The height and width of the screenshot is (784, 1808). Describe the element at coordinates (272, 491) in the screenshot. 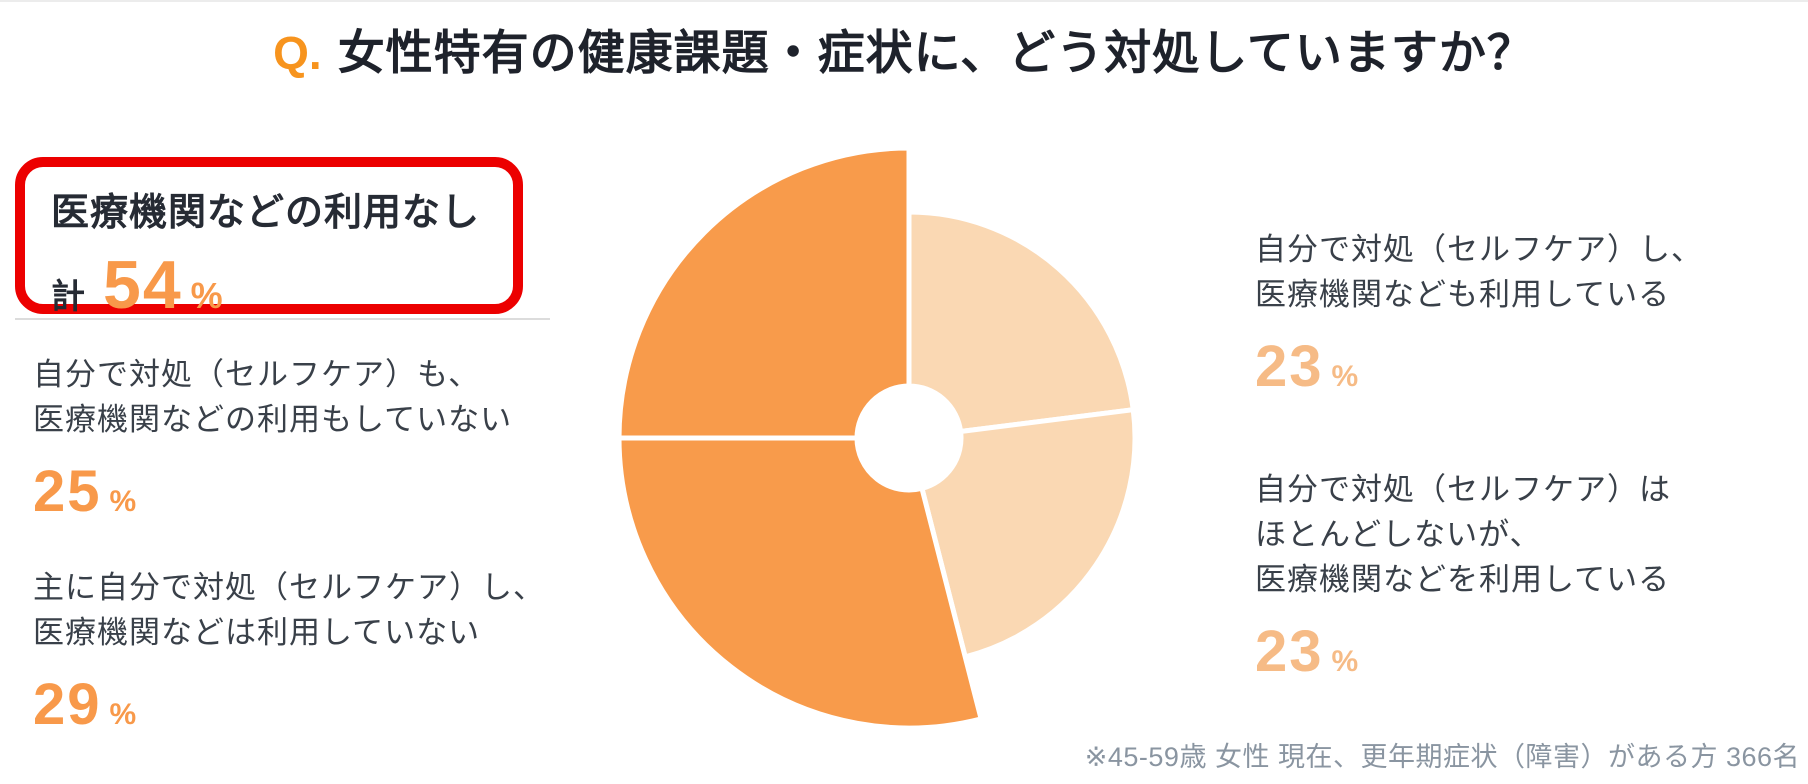

I see `answer-percent: 25%` at that location.